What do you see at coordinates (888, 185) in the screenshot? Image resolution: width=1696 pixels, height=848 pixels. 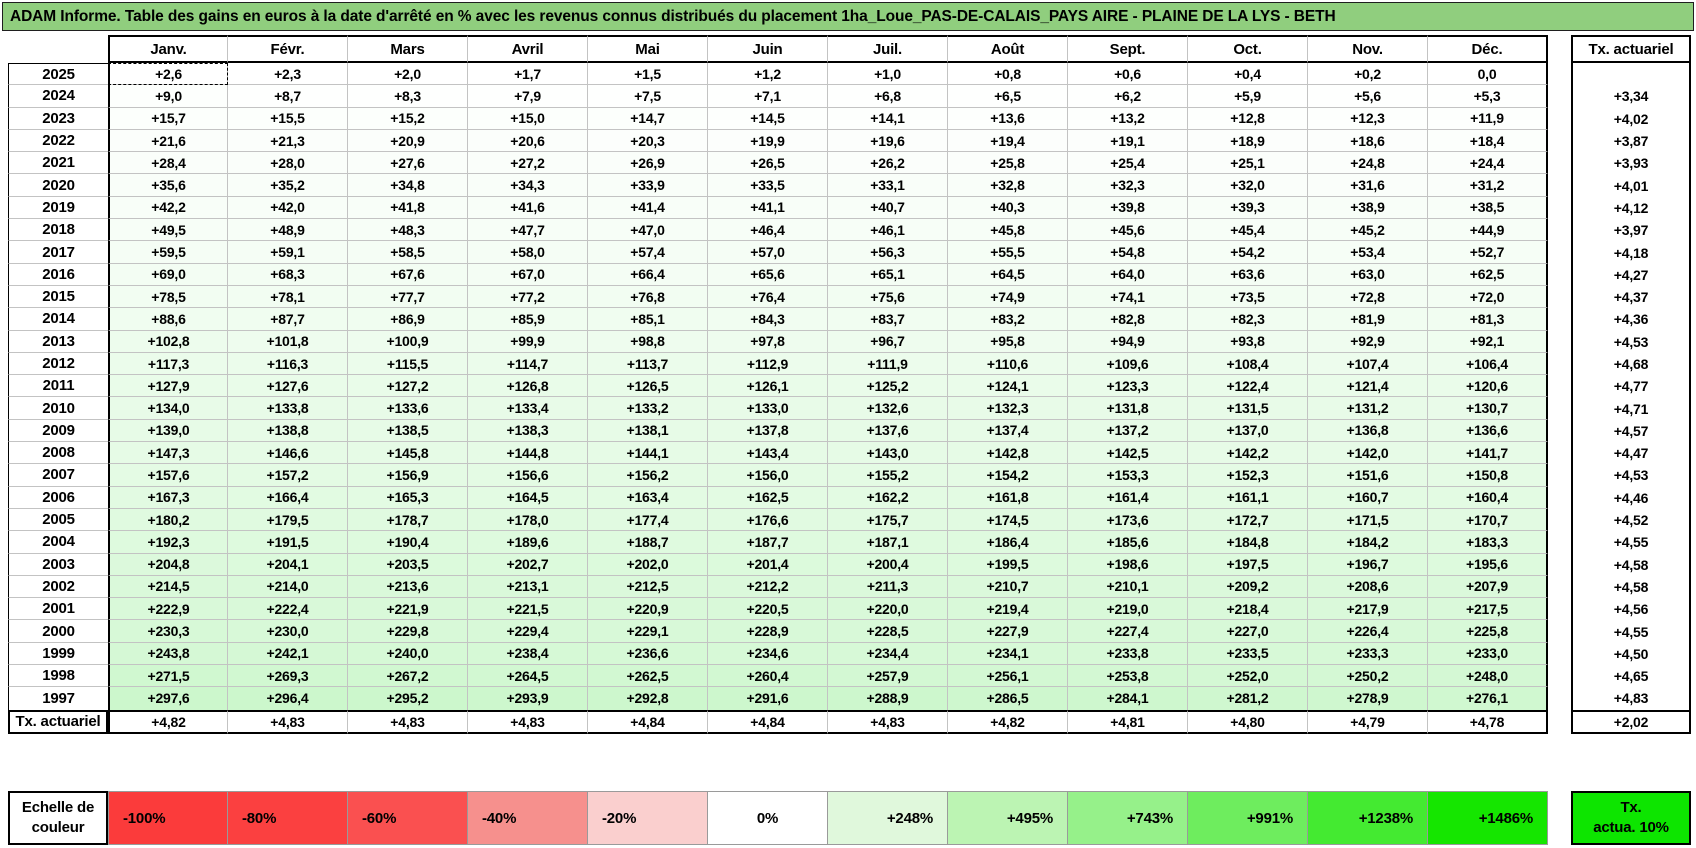 I see `gain-cell: +33,1` at bounding box center [888, 185].